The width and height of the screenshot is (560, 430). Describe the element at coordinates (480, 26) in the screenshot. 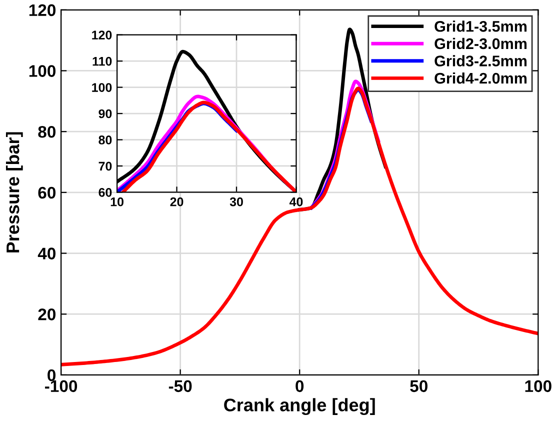

I see `legend-label: Grid1-3.5mm` at that location.